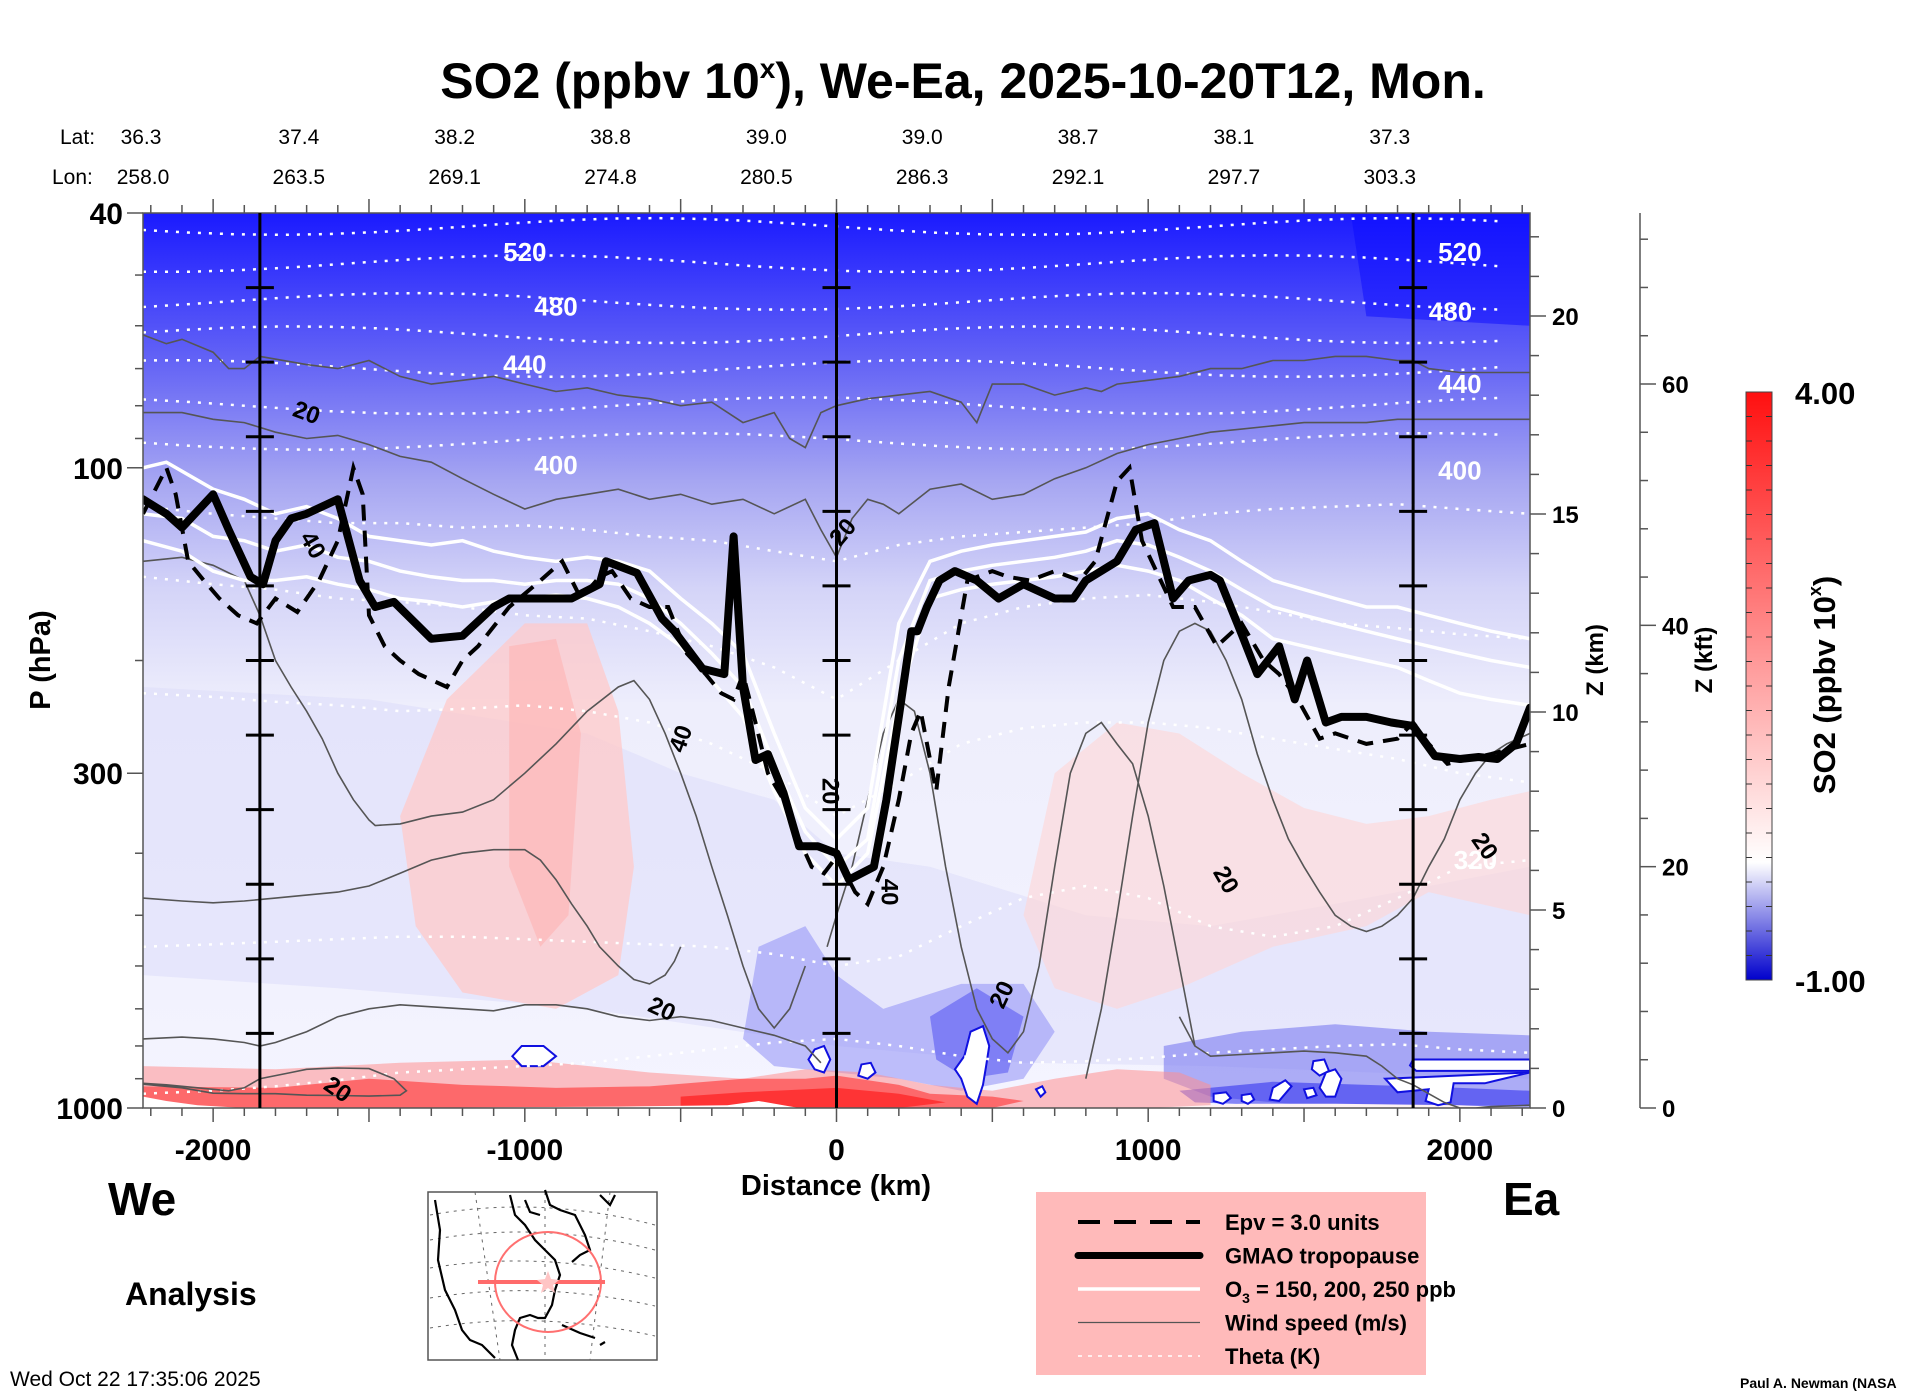 Image resolution: width=1926 pixels, height=1394 pixels. I want to click on legend-box, so click(1231, 1283).